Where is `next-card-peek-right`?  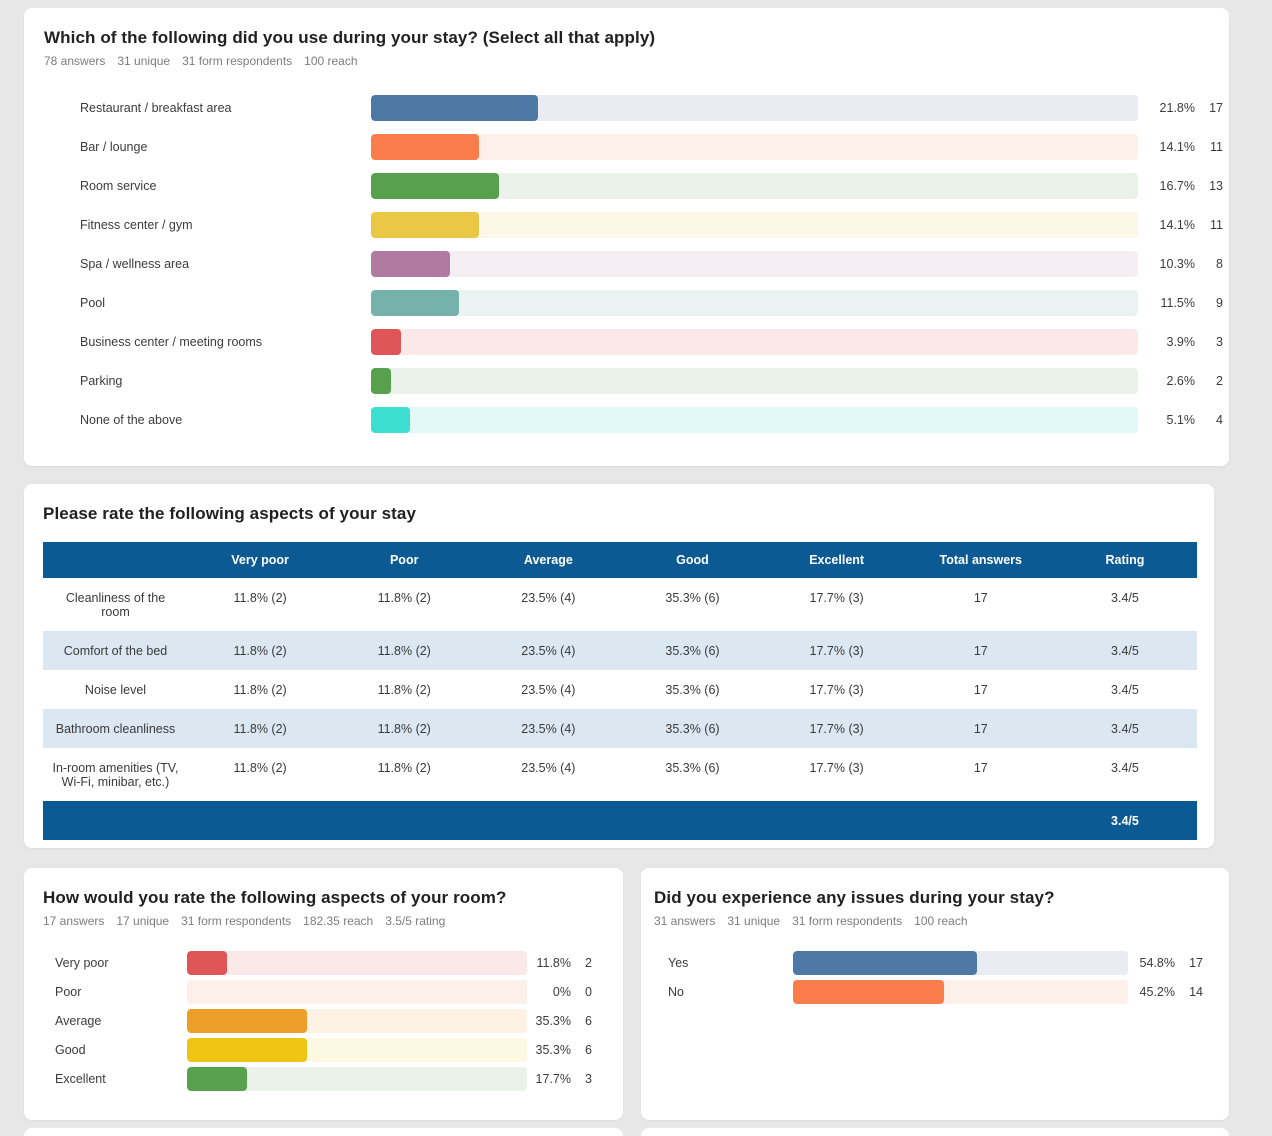
next-card-peek-right is located at coordinates (935, 1132).